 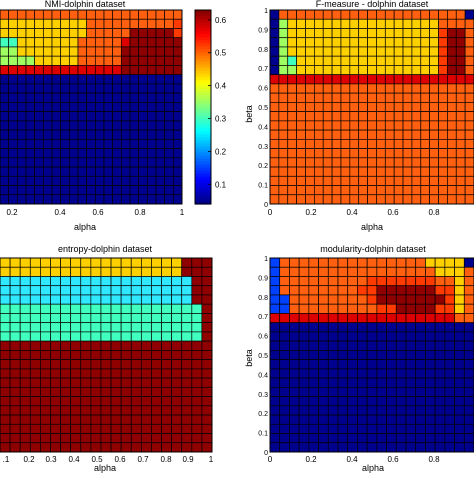 I want to click on modularity-y-tick-label: 0.6, so click(x=263, y=337).